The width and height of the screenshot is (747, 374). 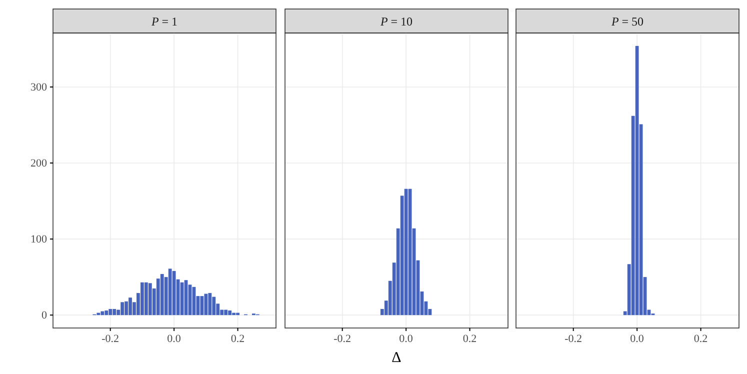 I want to click on chart-title: P = 50, so click(x=627, y=21).